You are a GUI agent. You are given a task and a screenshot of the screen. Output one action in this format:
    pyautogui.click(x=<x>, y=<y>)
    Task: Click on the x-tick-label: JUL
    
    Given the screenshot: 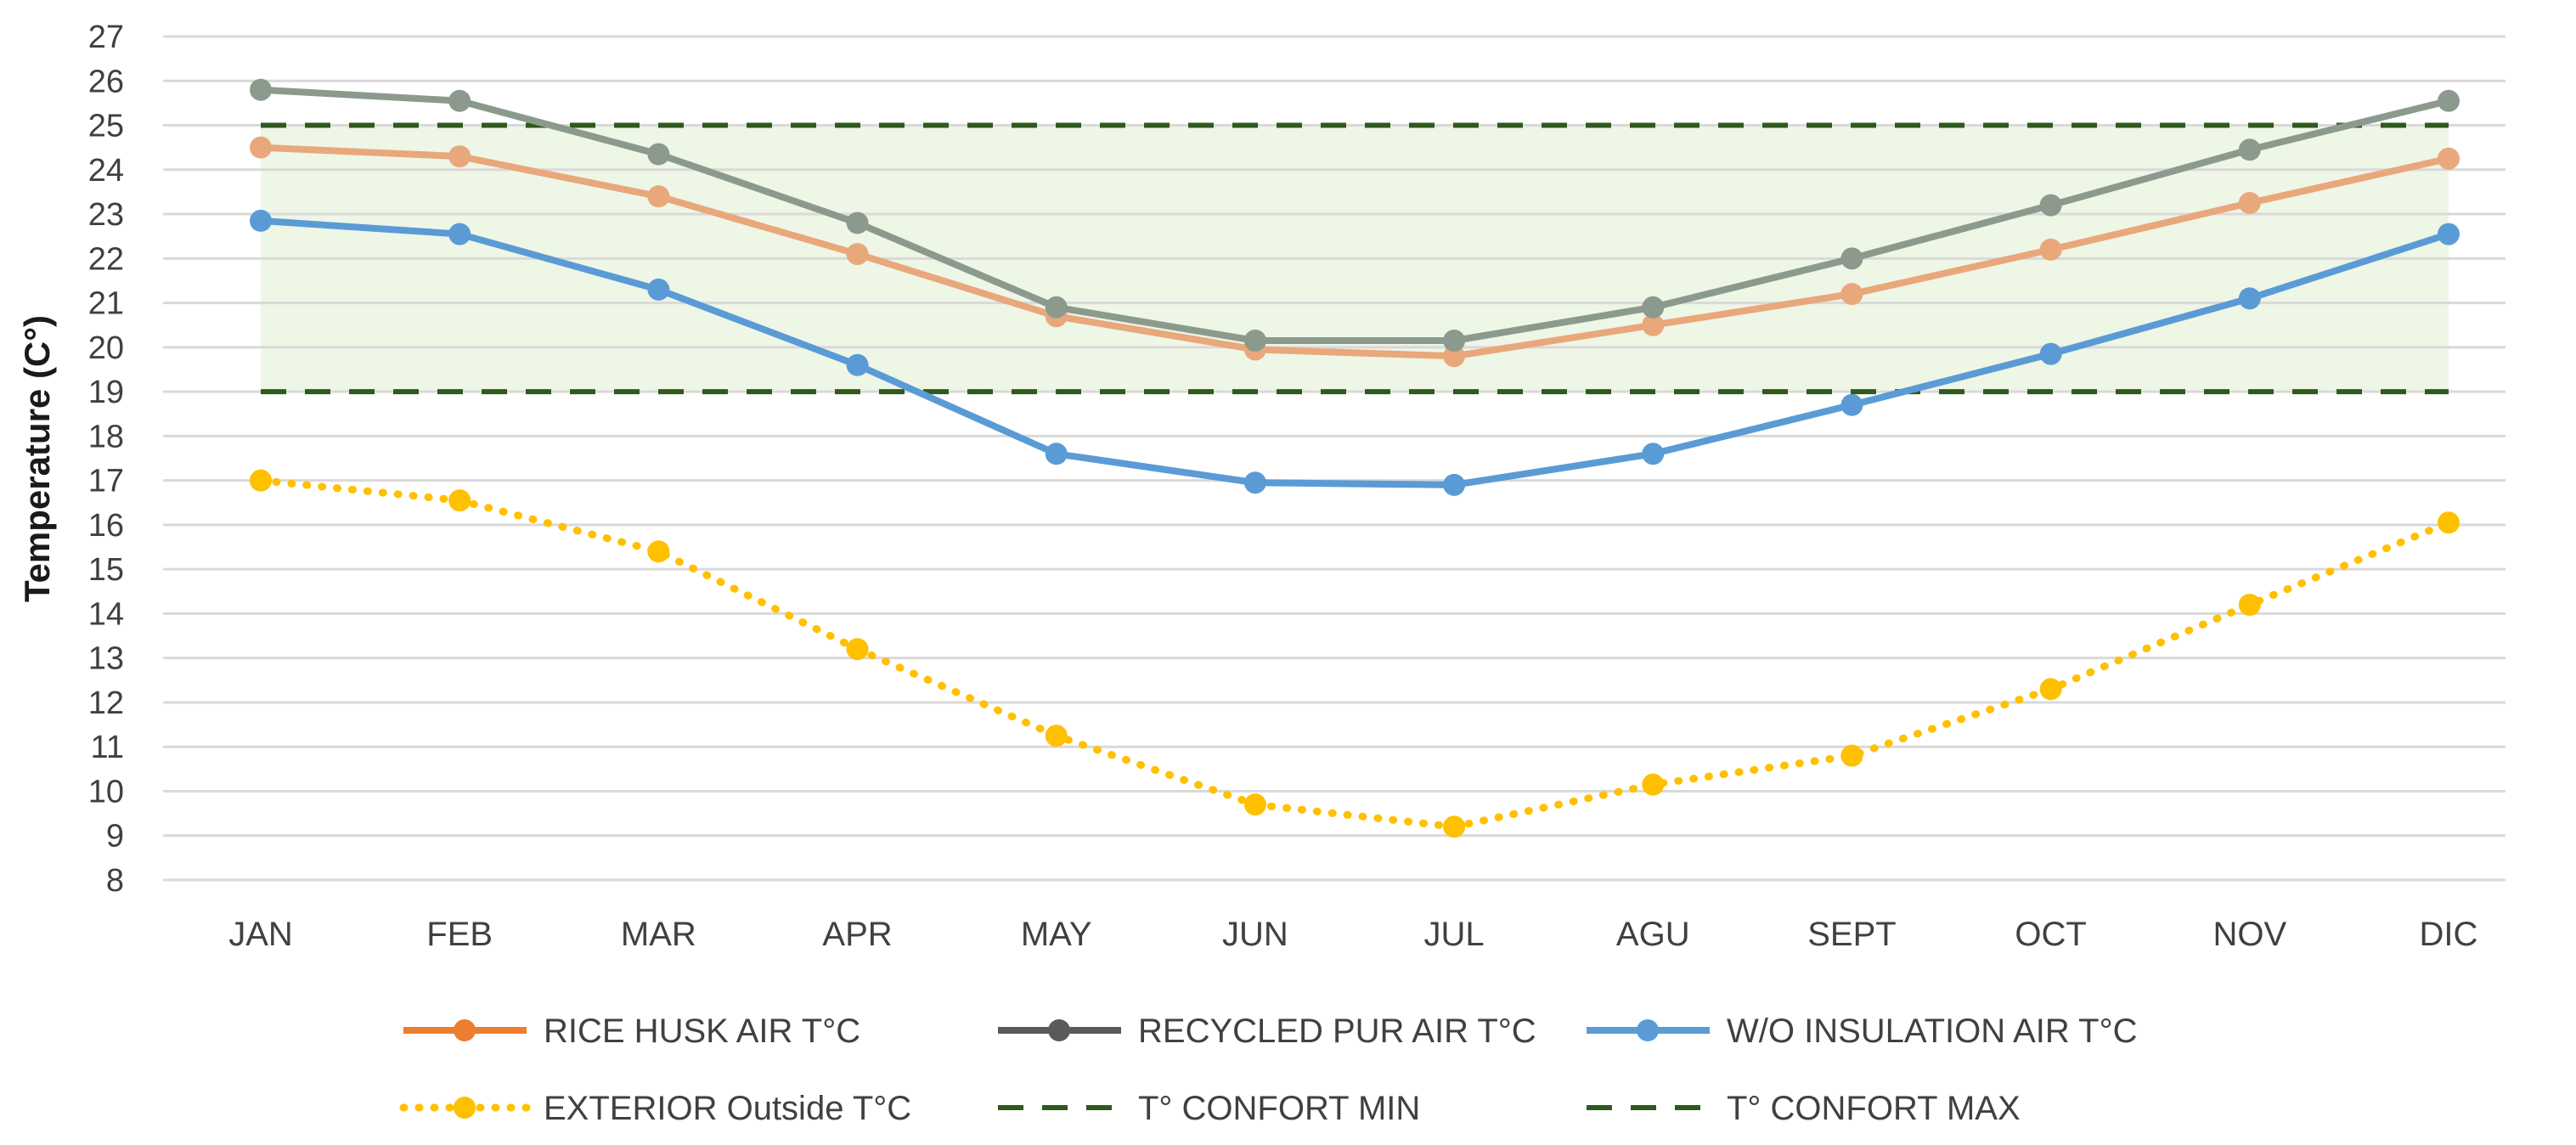 What is the action you would take?
    pyautogui.click(x=1454, y=934)
    